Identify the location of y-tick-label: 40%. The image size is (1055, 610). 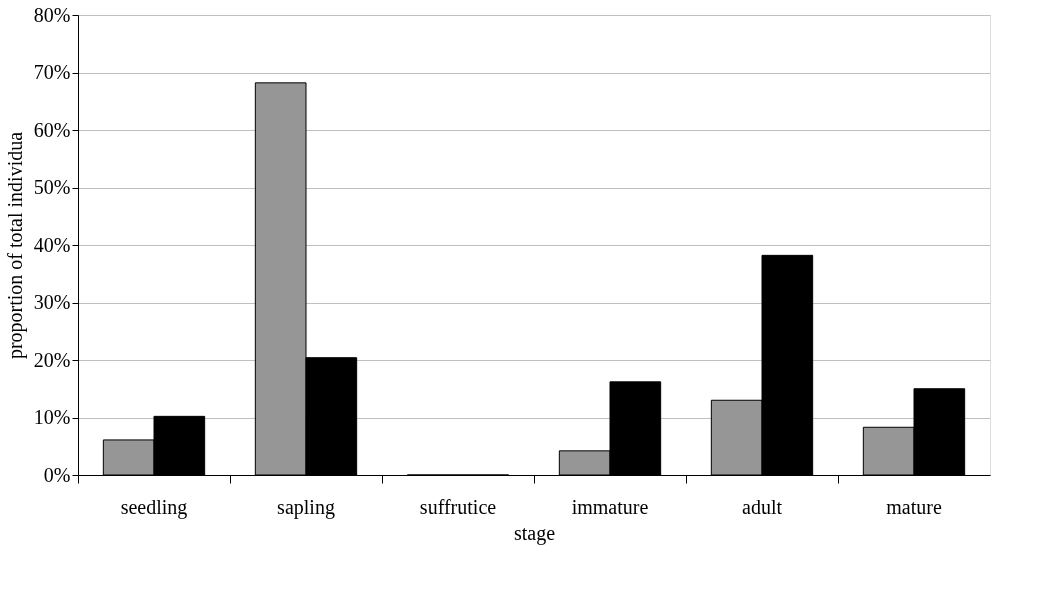
(52, 244).